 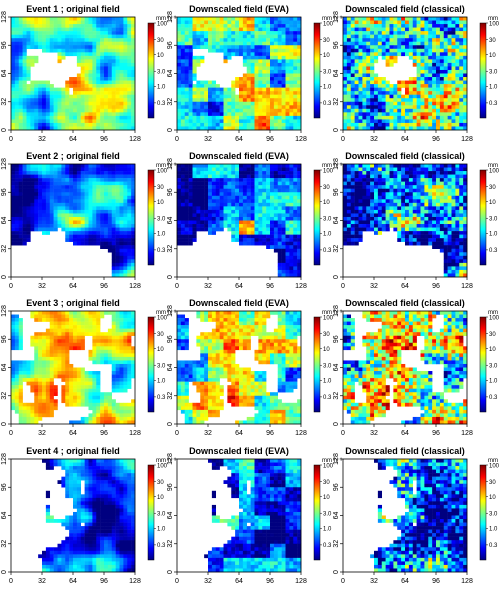 I want to click on y-tick-label: 96, so click(x=336, y=45).